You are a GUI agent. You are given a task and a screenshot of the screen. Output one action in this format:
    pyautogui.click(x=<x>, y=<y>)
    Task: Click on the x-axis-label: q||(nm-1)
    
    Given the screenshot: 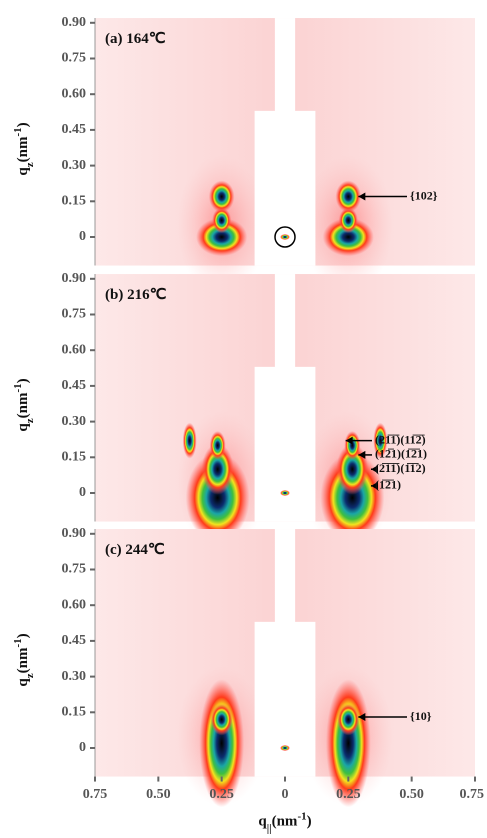 What is the action you would take?
    pyautogui.click(x=284, y=822)
    